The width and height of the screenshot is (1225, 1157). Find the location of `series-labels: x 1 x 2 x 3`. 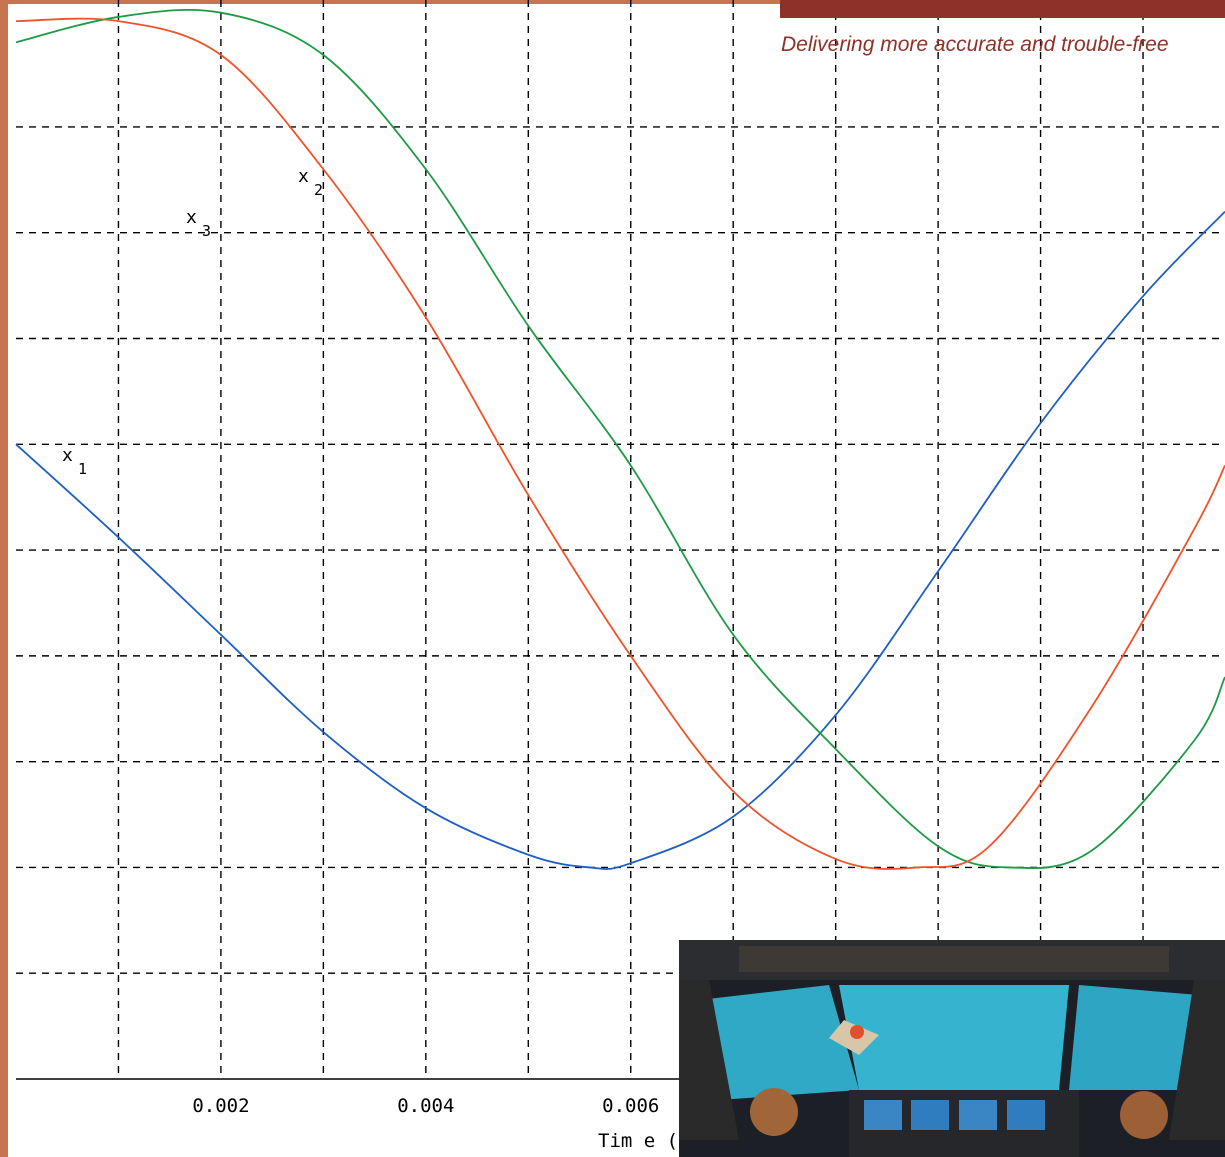

series-labels: x 1 x 2 x 3 is located at coordinates (192, 322).